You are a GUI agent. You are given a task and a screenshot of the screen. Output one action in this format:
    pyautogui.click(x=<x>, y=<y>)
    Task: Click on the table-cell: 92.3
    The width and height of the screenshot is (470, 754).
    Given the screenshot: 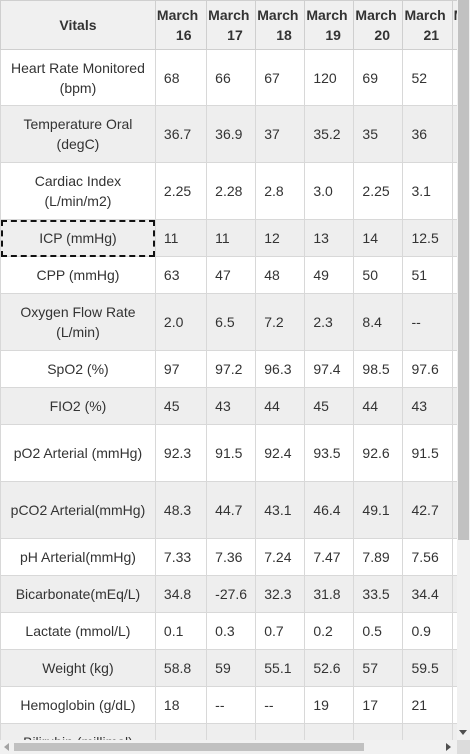 What is the action you would take?
    pyautogui.click(x=181, y=453)
    